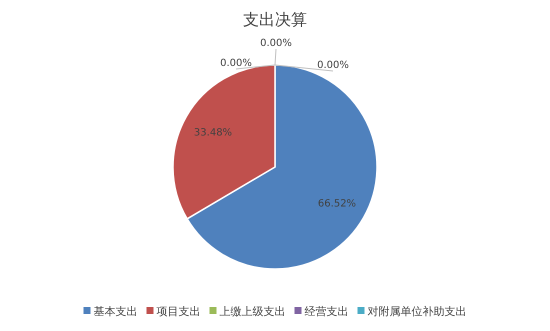 The image size is (550, 331). What do you see at coordinates (337, 204) in the screenshot?
I see `data-label: 66.52%` at bounding box center [337, 204].